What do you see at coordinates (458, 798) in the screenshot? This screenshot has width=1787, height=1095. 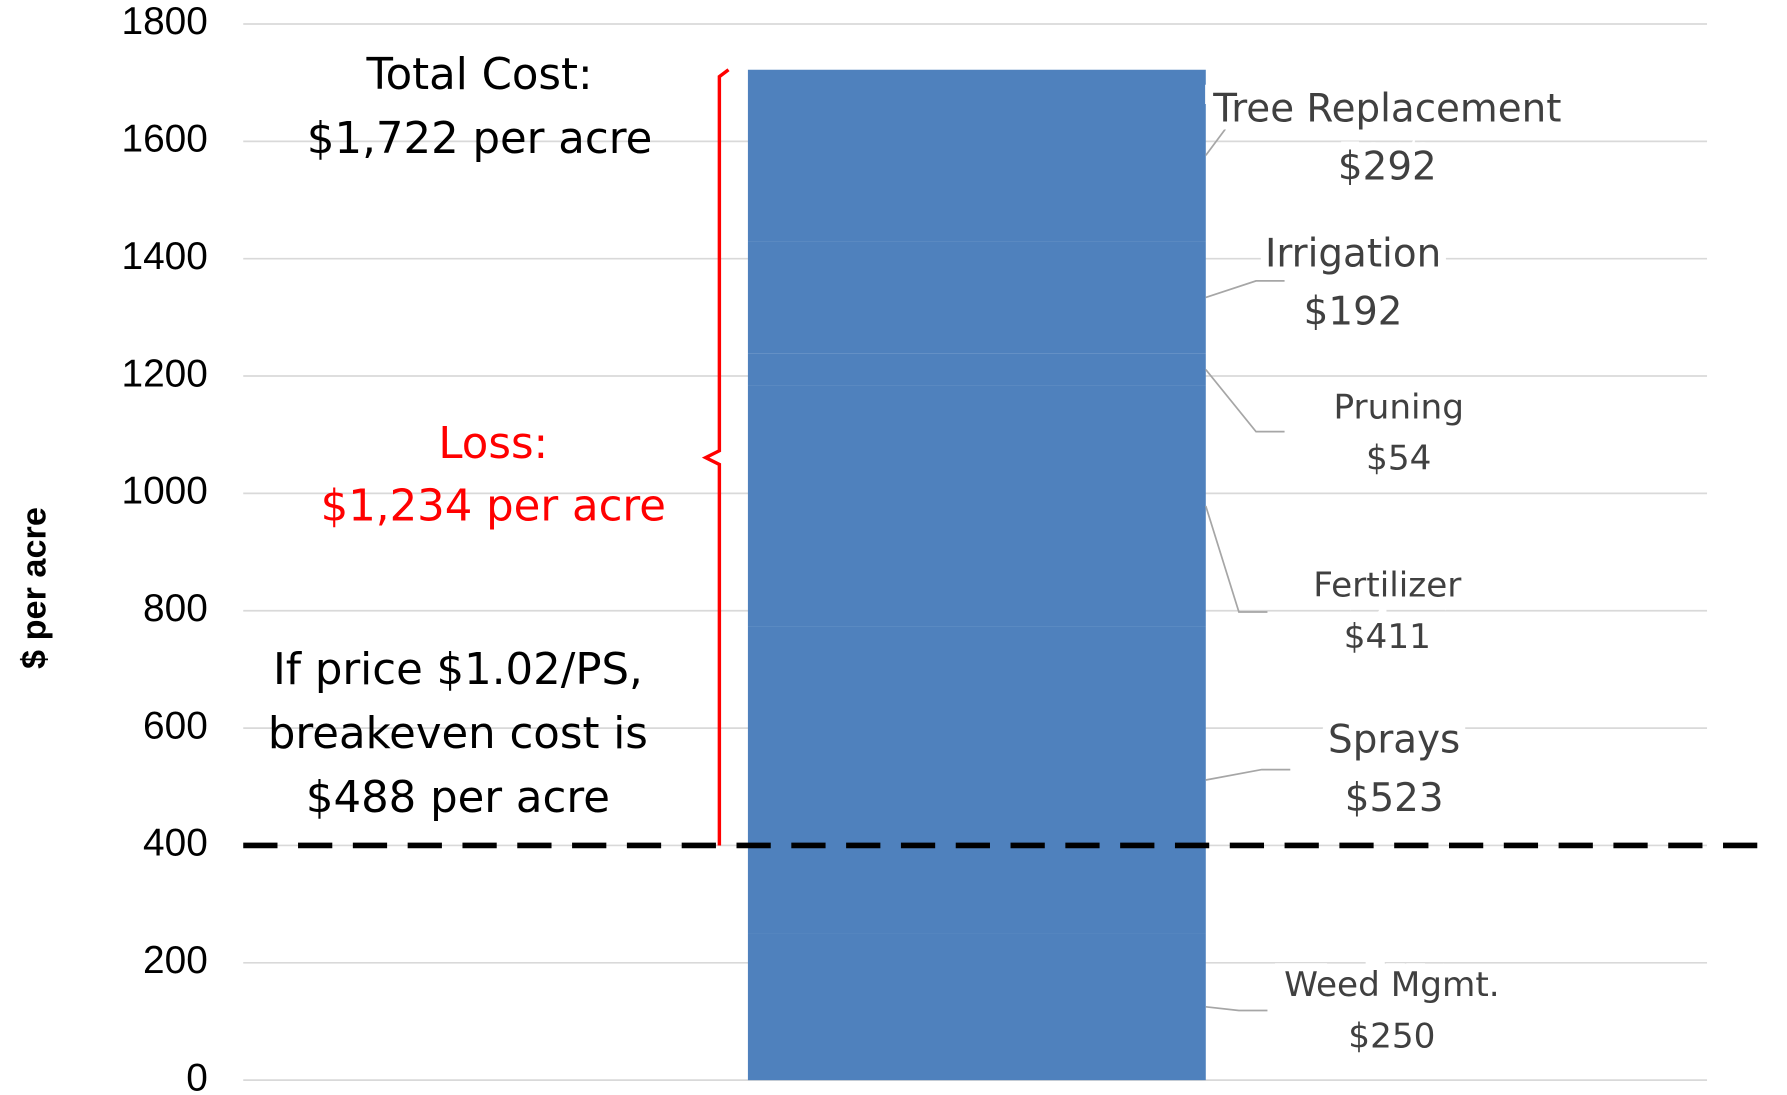 I see `annotation: $488 per acre` at bounding box center [458, 798].